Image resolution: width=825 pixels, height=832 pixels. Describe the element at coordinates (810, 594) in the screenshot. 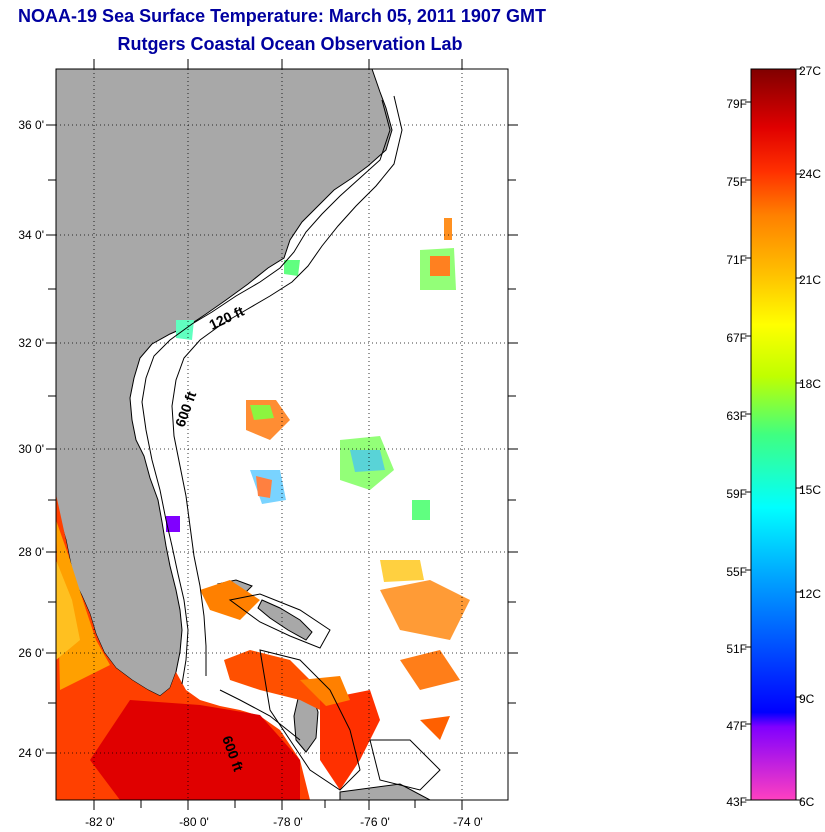

I see `colorbar-c-label: 12C` at that location.